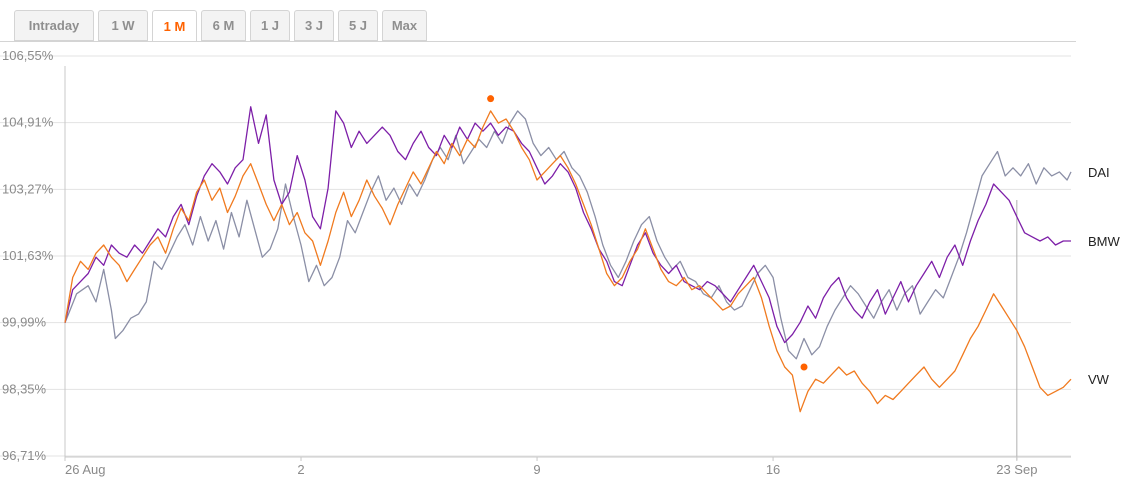 The height and width of the screenshot is (493, 1121). I want to click on tab-6-m: 6 M, so click(223, 25).